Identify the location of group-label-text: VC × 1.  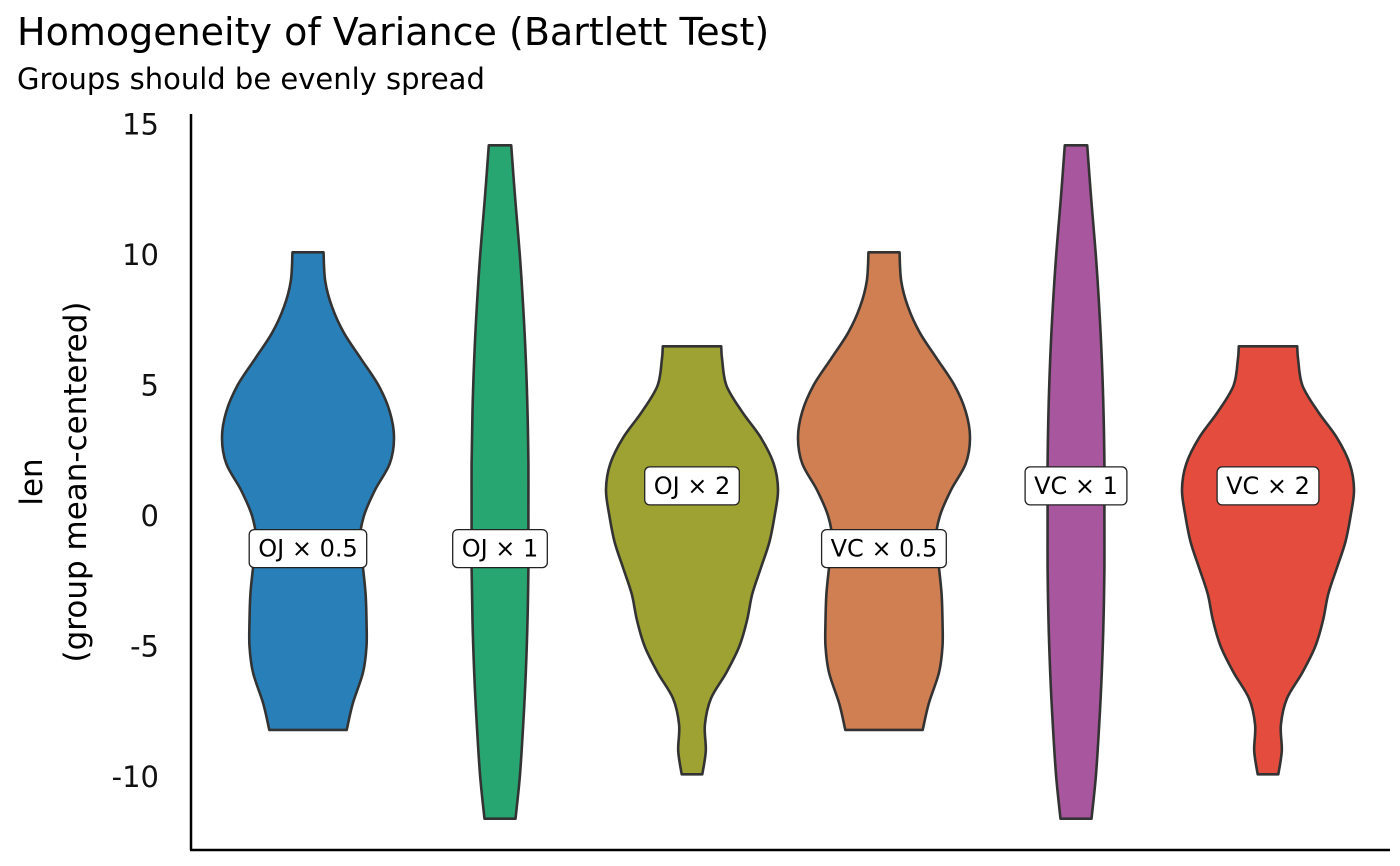
(1076, 486).